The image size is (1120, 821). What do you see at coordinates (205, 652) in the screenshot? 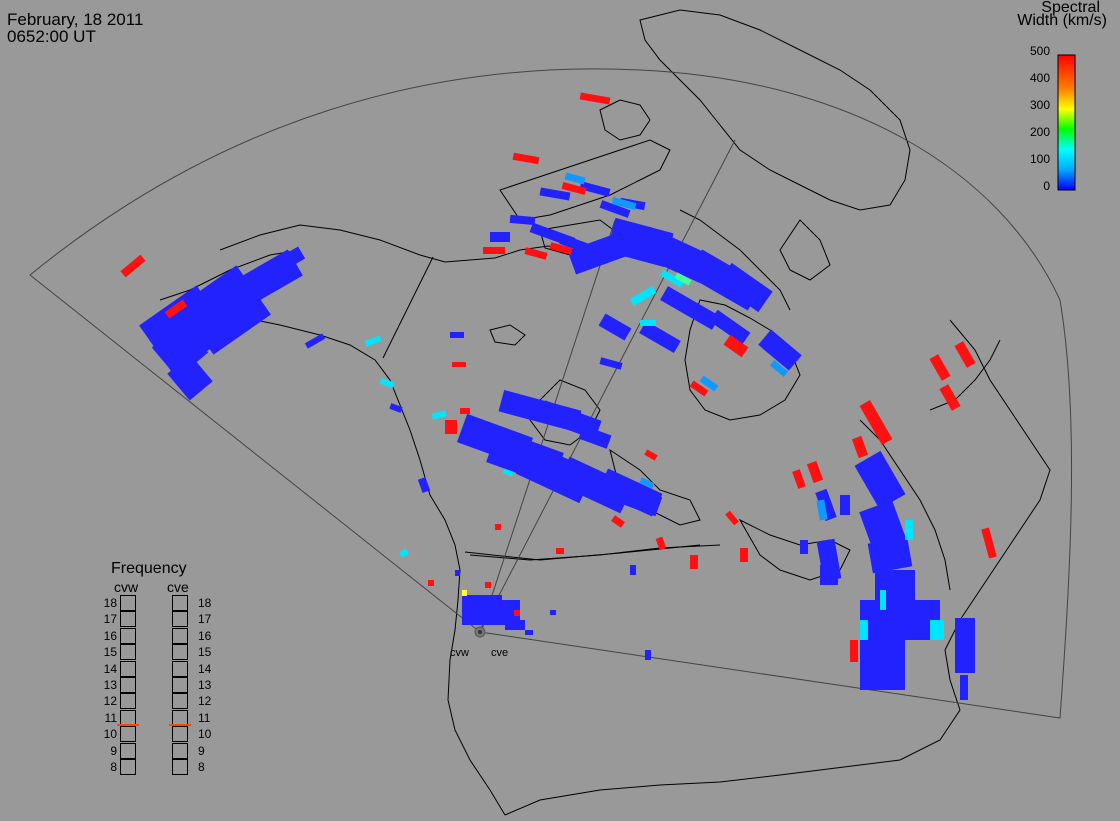
I see `frequency-level-label-right: 15` at bounding box center [205, 652].